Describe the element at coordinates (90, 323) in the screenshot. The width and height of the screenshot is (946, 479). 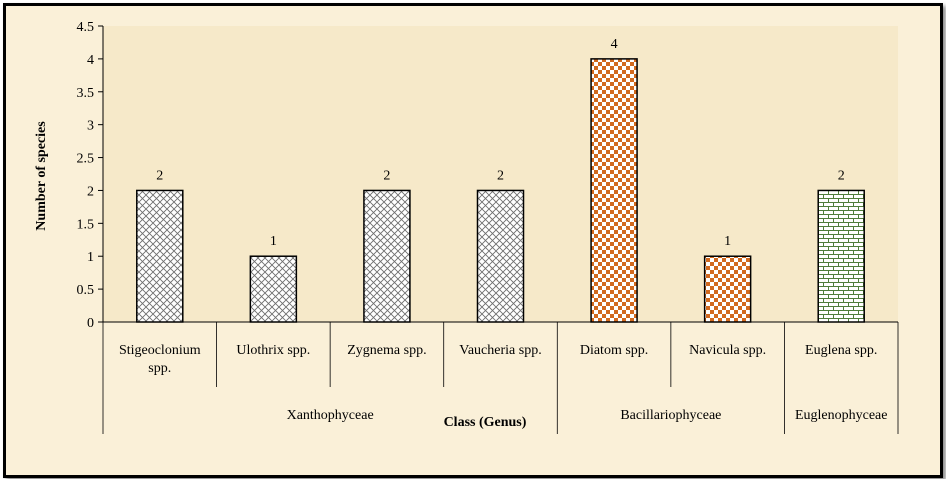
I see `y-tick-label: 0` at that location.